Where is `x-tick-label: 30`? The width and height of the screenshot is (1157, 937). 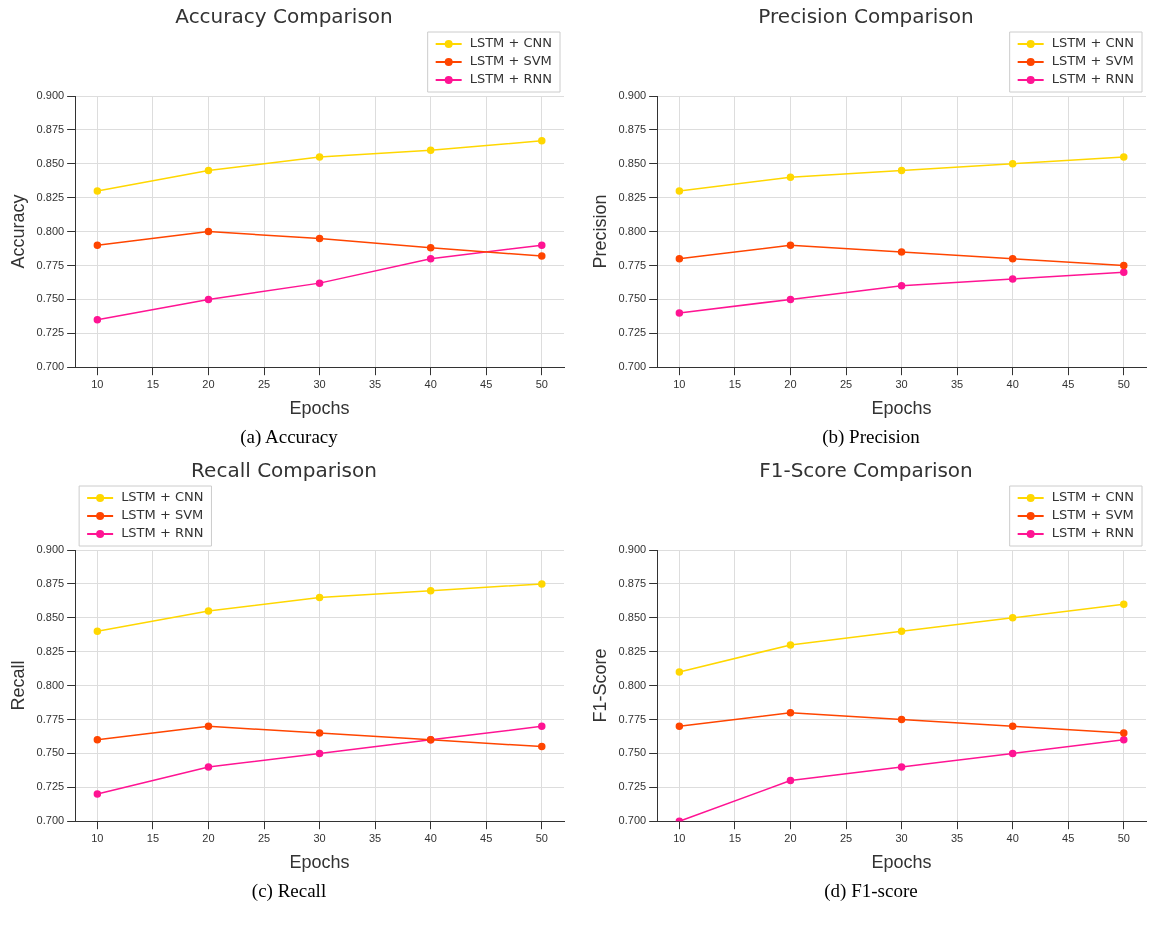 x-tick-label: 30 is located at coordinates (319, 837).